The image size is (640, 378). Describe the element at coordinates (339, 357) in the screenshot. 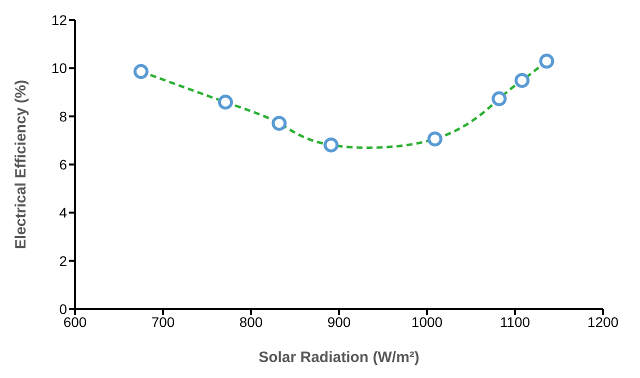

I see `x-axis-title: Solar Radiation (W/m²)` at that location.